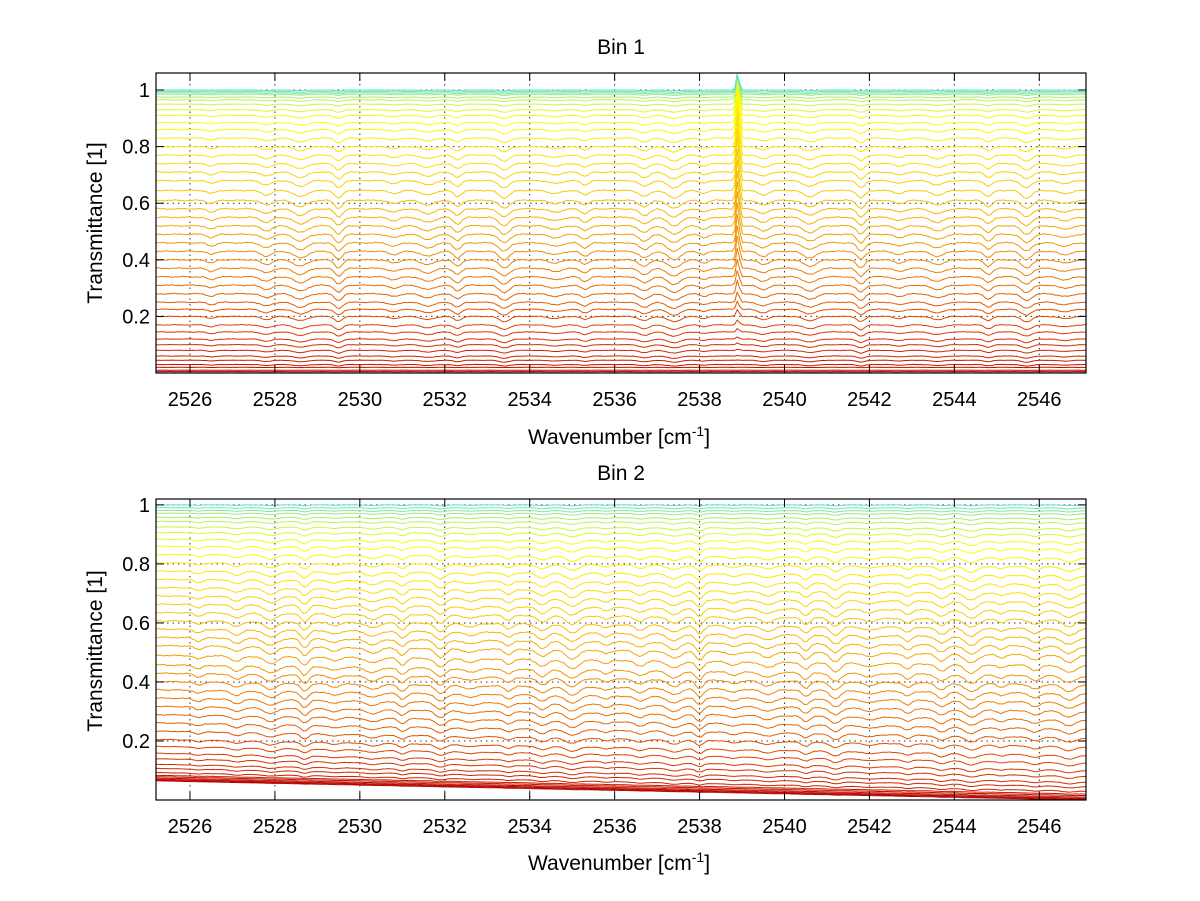 The height and width of the screenshot is (901, 1200). I want to click on y-axis-label: Transmittance [1], so click(95, 650).